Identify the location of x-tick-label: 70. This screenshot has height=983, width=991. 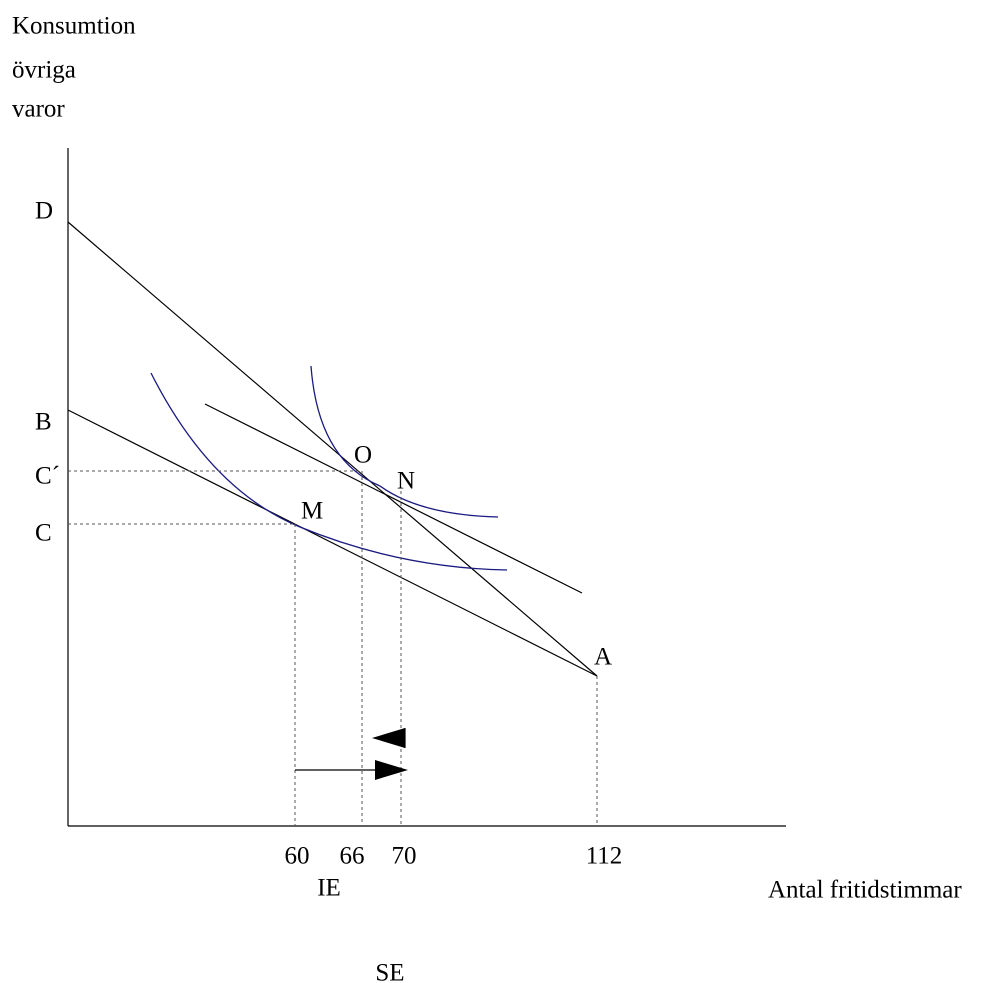
(404, 856).